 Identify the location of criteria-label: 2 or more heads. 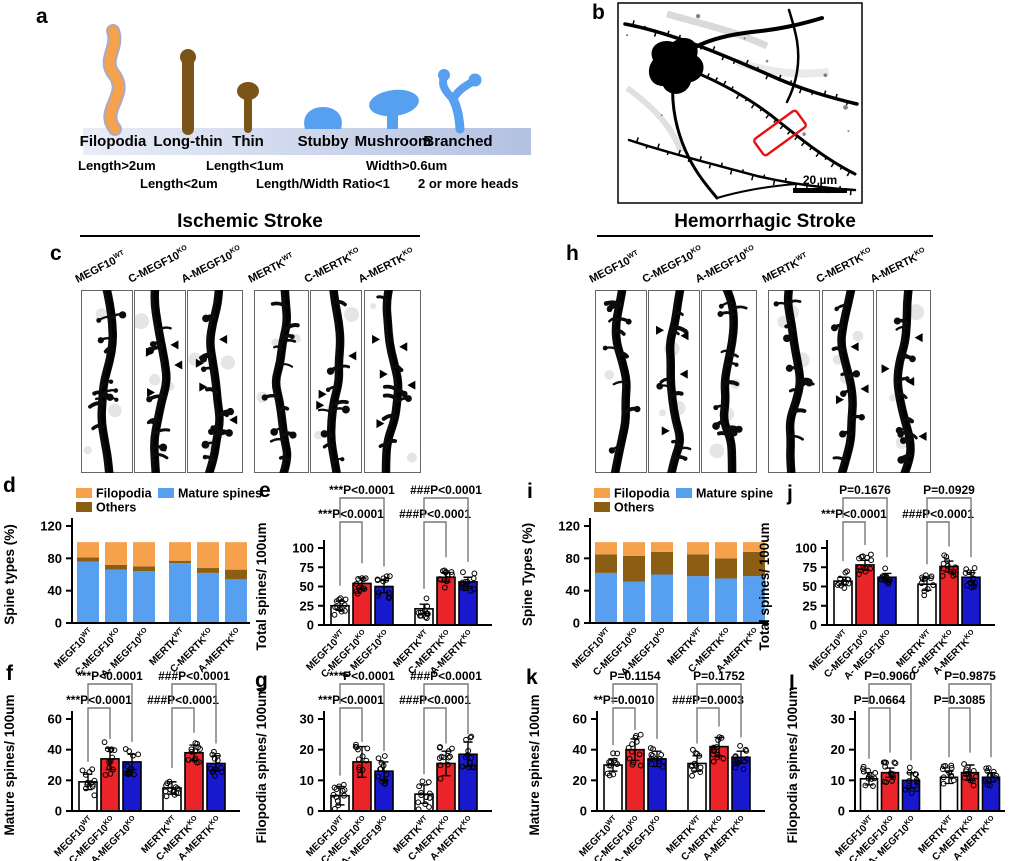
(468, 183).